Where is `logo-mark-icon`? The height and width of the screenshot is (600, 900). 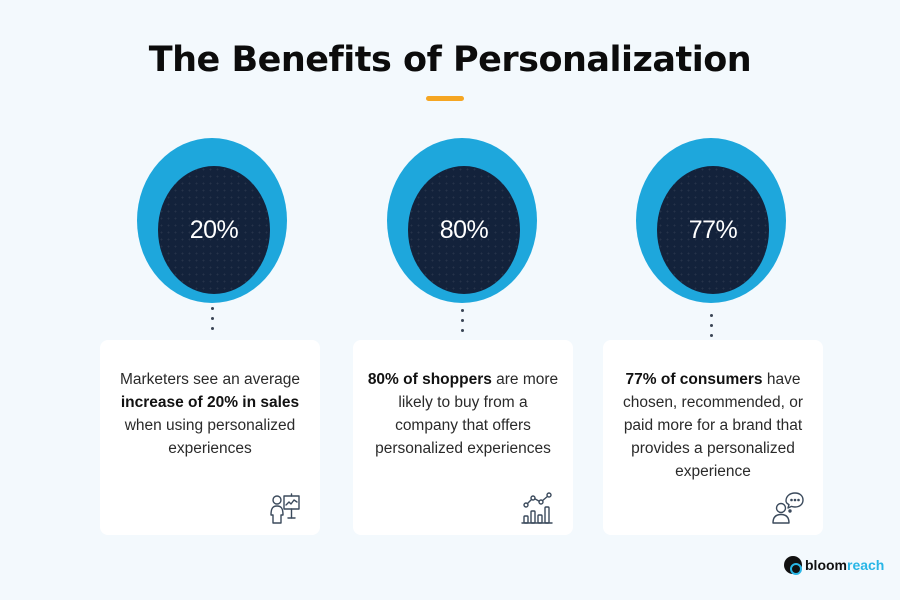
logo-mark-icon is located at coordinates (793, 565).